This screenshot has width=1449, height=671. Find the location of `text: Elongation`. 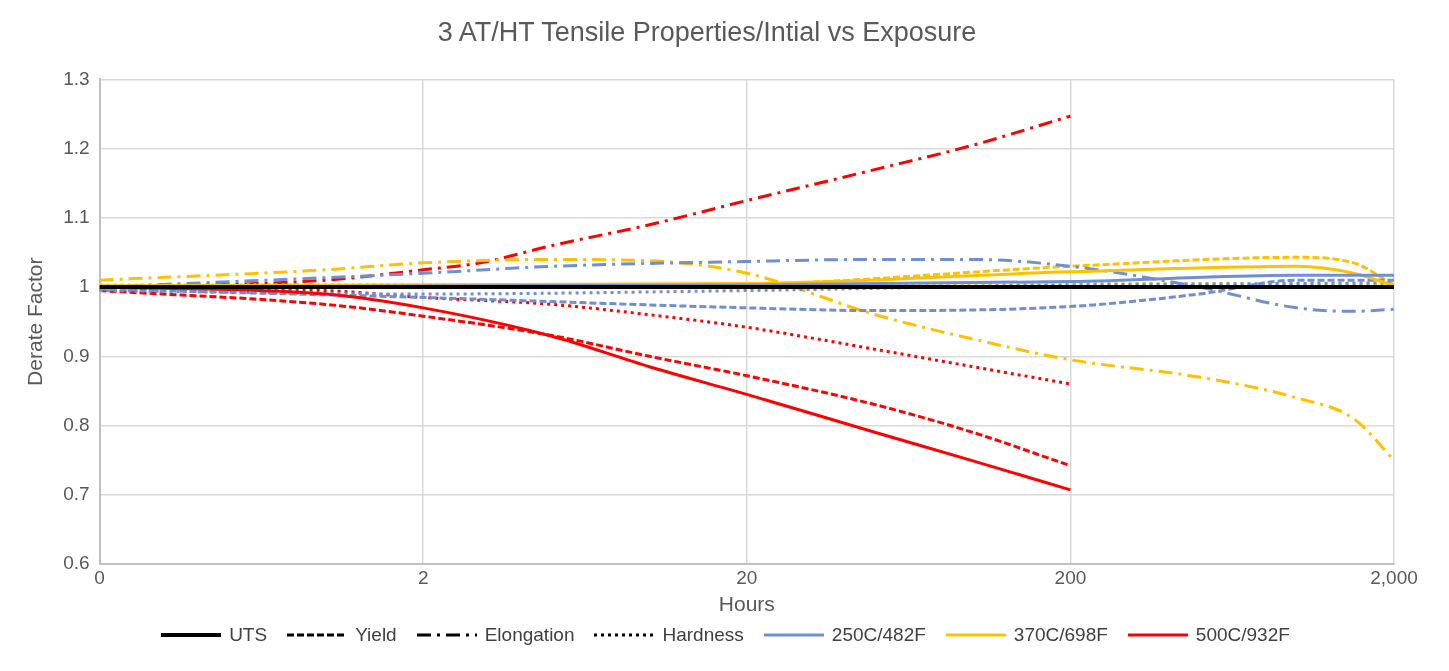

text: Elongation is located at coordinates (529, 635).